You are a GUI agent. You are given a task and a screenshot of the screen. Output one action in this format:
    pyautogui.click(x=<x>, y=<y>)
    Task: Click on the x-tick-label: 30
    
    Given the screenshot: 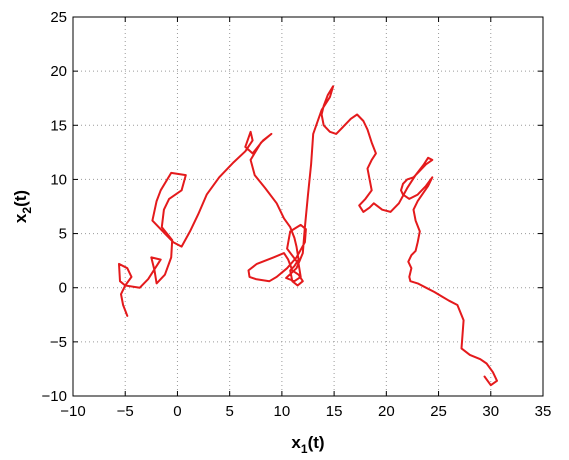 What is the action you would take?
    pyautogui.click(x=490, y=411)
    